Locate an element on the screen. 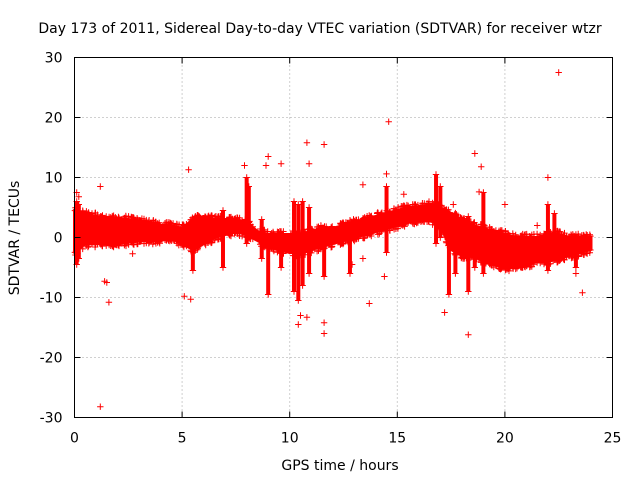 The image size is (640, 480). y-tick-label: 30 is located at coordinates (54, 59).